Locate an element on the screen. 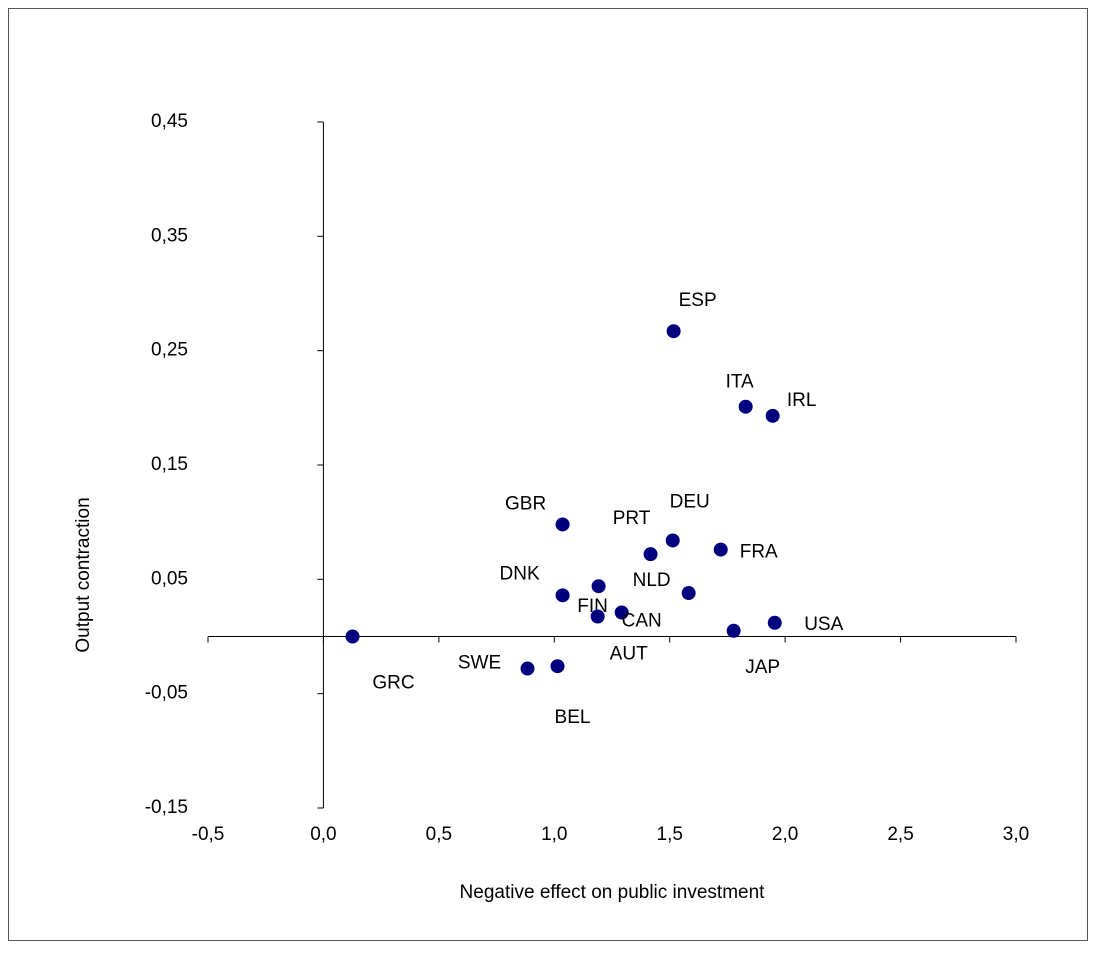  y-tick-label: 0,45 is located at coordinates (169, 121).